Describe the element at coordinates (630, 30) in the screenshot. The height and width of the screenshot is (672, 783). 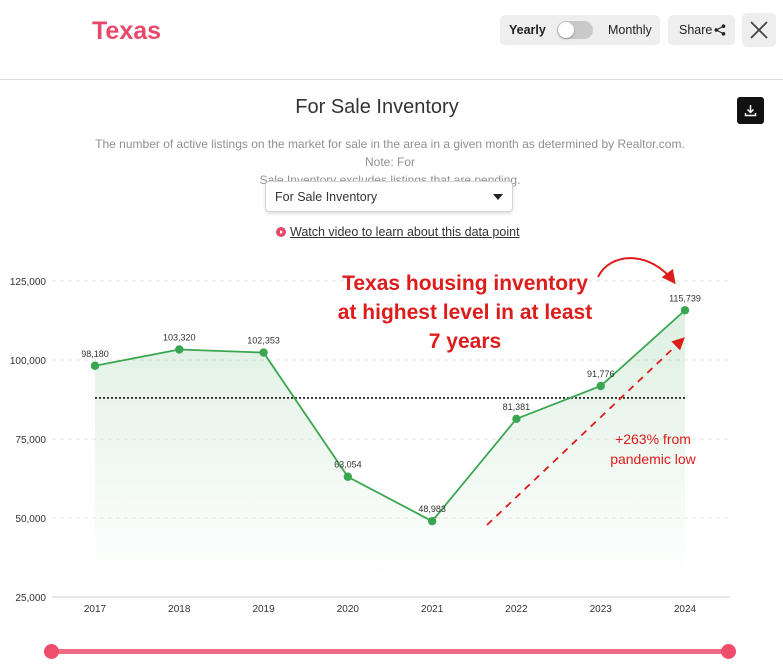
I see `toggle-monthly-label: Monthly` at that location.